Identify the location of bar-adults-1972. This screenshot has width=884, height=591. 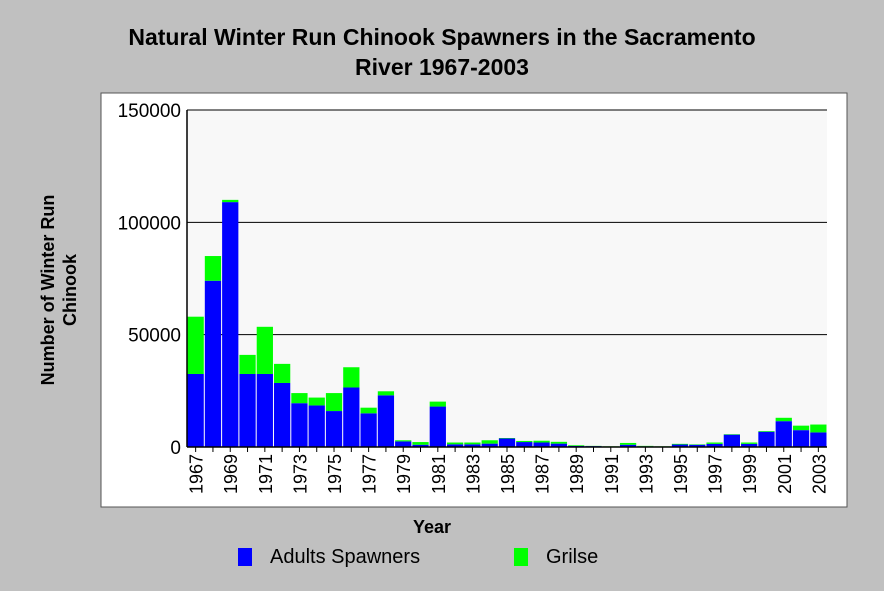
(282, 414).